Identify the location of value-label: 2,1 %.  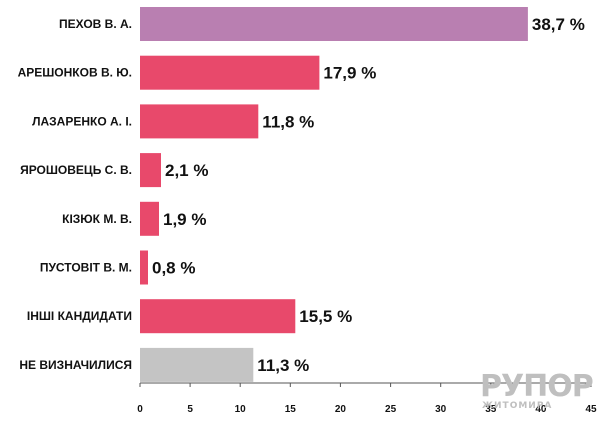
(186, 170).